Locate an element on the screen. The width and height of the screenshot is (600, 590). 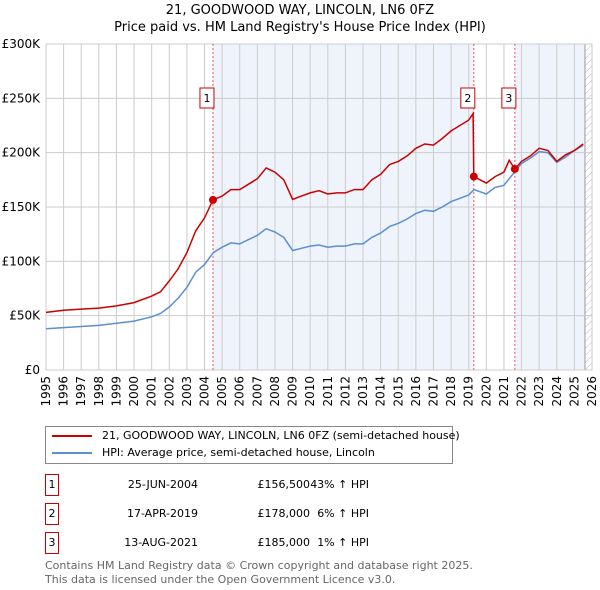
sale-number-badge: 1 is located at coordinates (52, 485).